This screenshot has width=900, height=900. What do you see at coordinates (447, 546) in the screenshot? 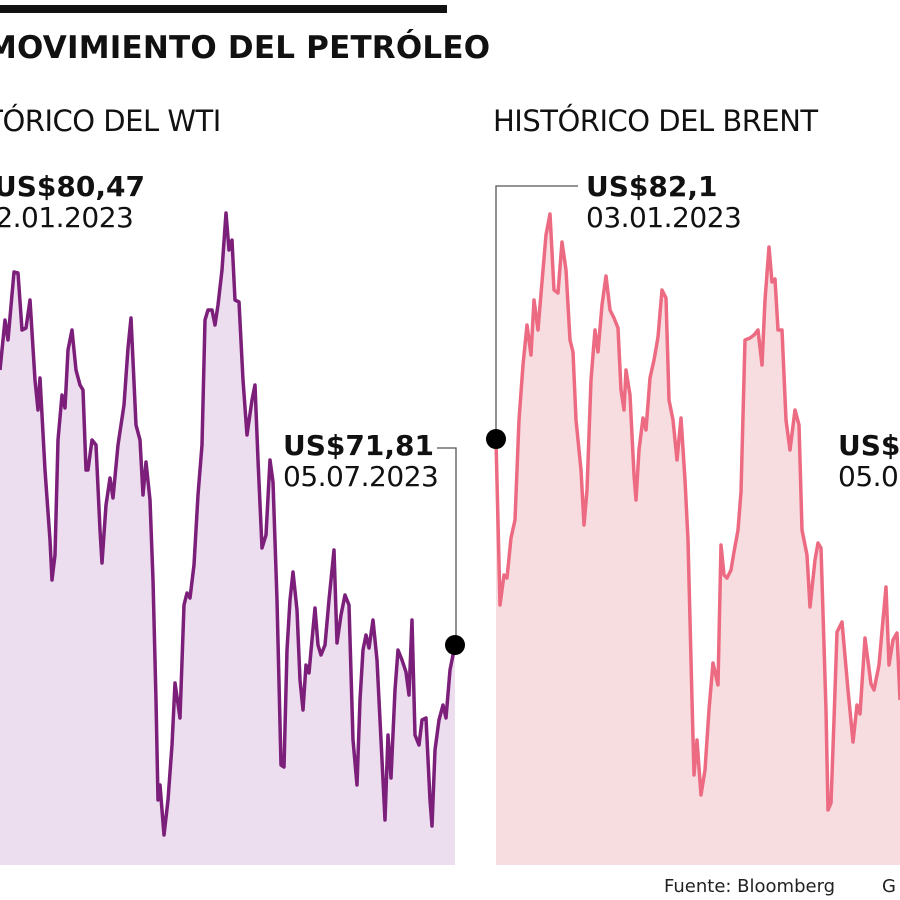
I see `wti-end-leader` at bounding box center [447, 546].